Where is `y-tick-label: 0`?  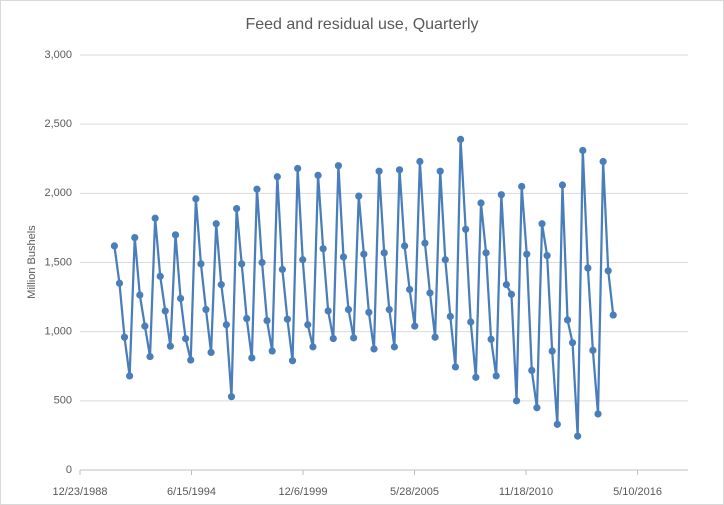 y-tick-label: 0 is located at coordinates (69, 470).